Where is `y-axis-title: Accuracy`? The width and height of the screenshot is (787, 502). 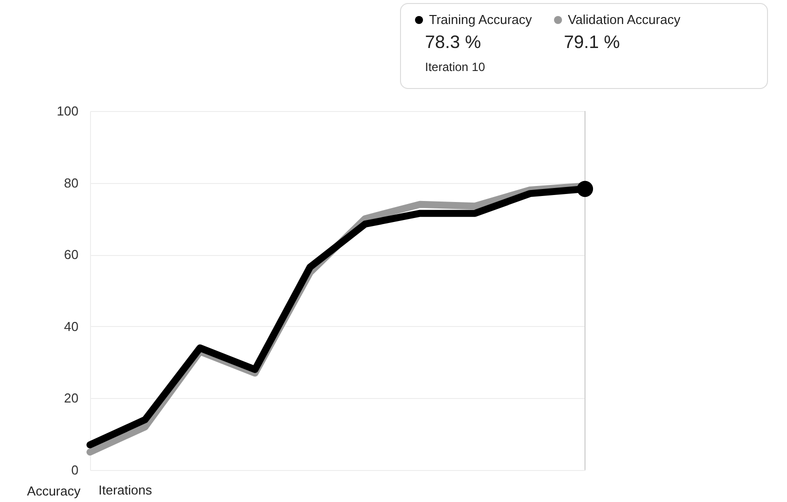 y-axis-title: Accuracy is located at coordinates (54, 491).